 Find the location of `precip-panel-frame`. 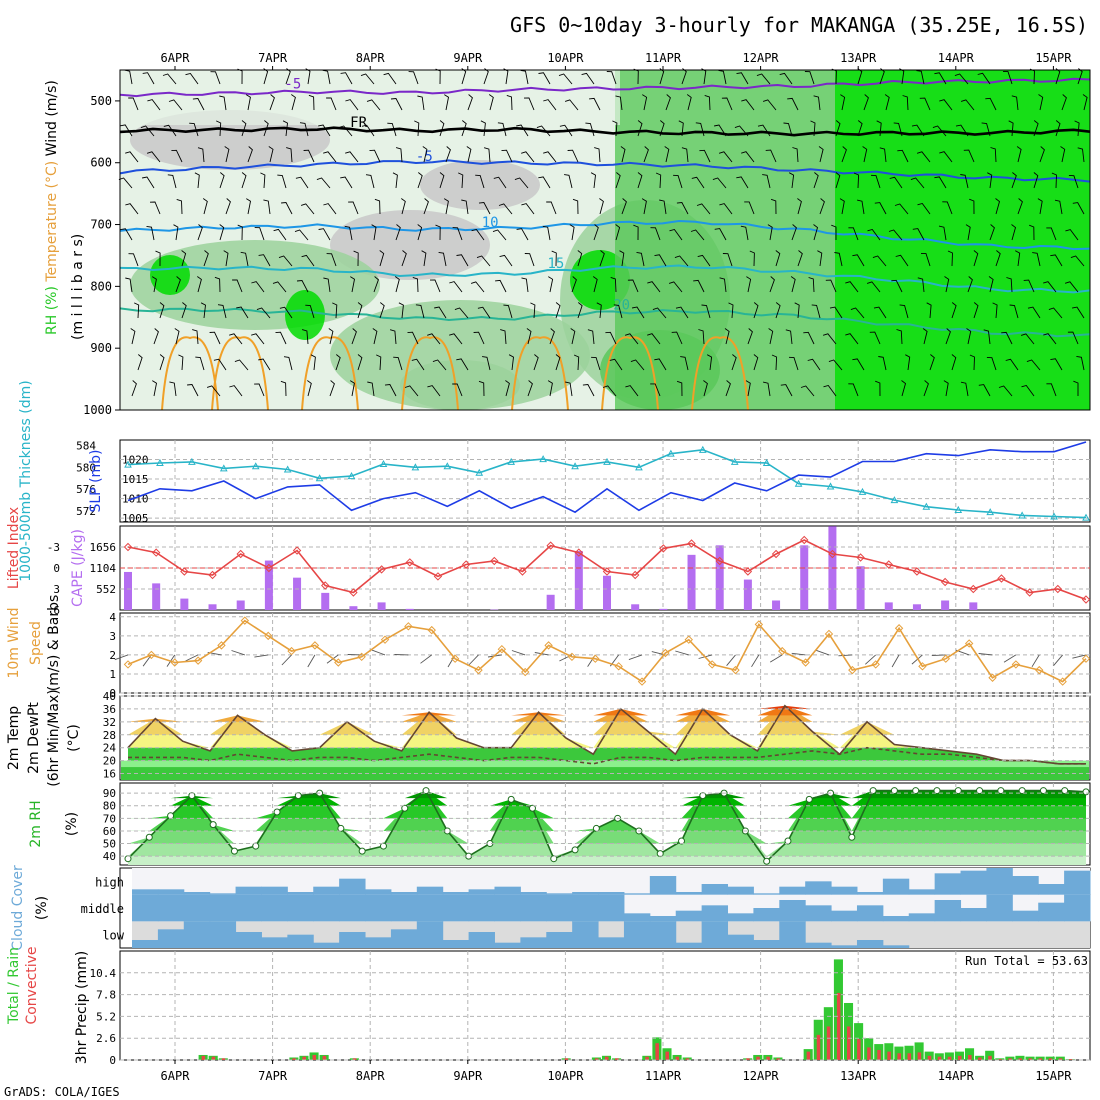

precip-panel-frame is located at coordinates (605, 1005).